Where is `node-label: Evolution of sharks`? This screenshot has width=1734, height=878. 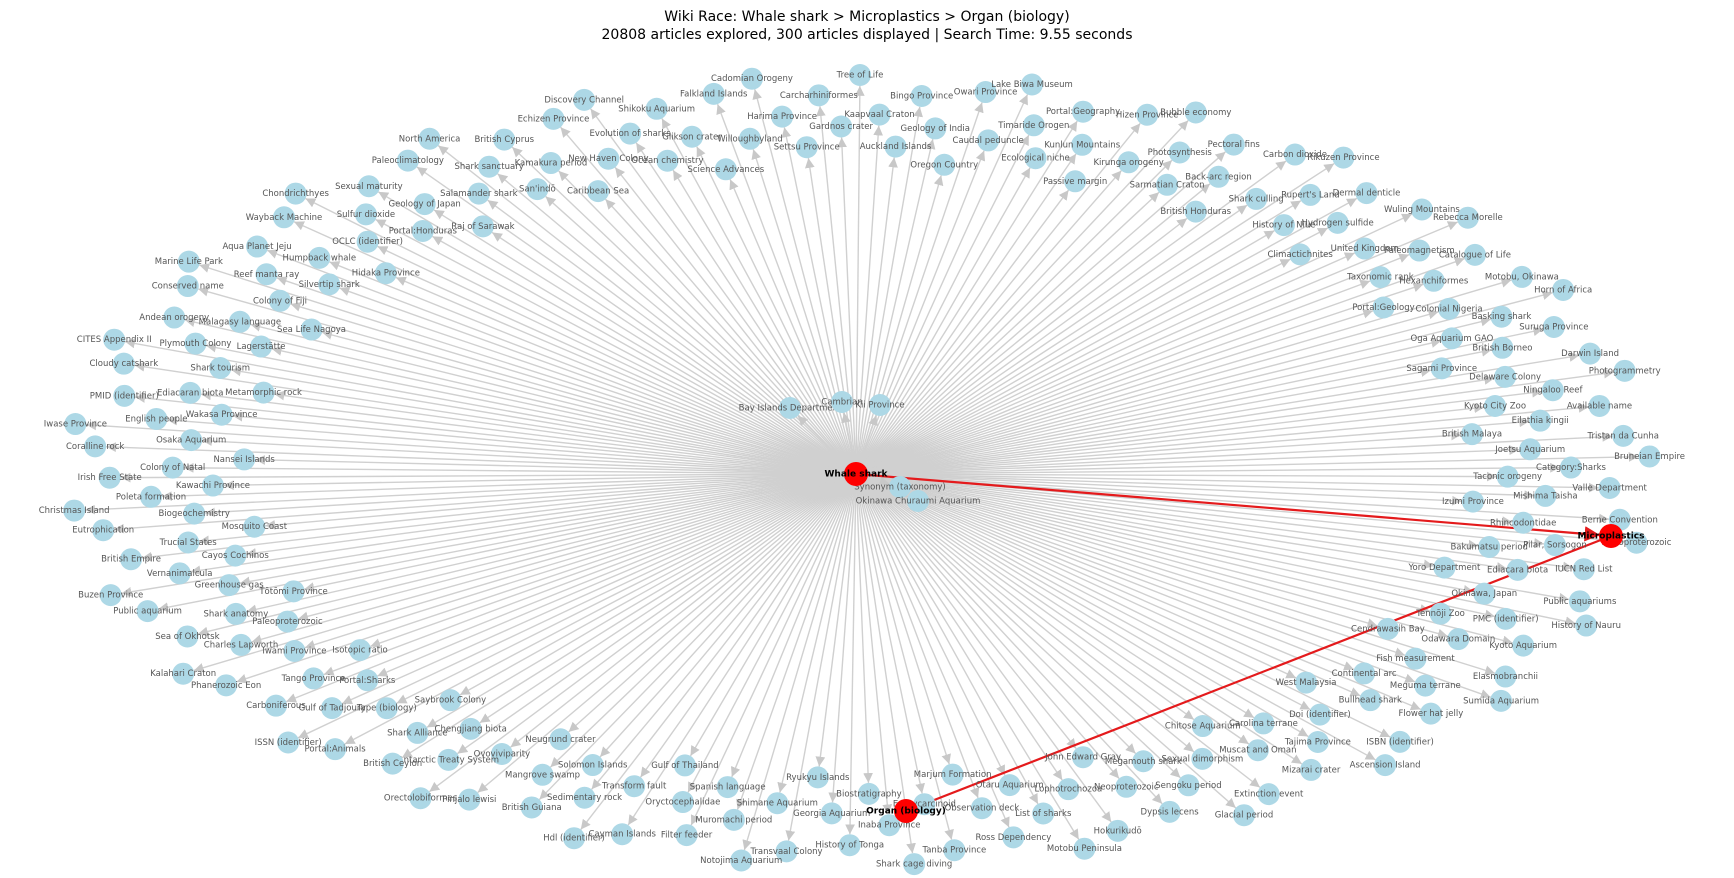
node-label: Evolution of sharks is located at coordinates (631, 134).